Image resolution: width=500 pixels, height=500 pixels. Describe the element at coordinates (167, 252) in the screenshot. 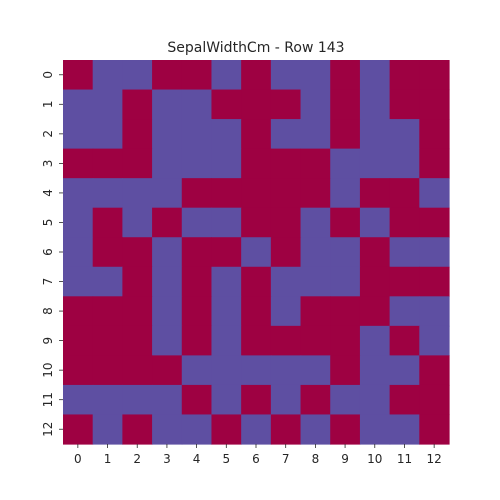

I see `heatmap-cell-r6-c3` at that location.